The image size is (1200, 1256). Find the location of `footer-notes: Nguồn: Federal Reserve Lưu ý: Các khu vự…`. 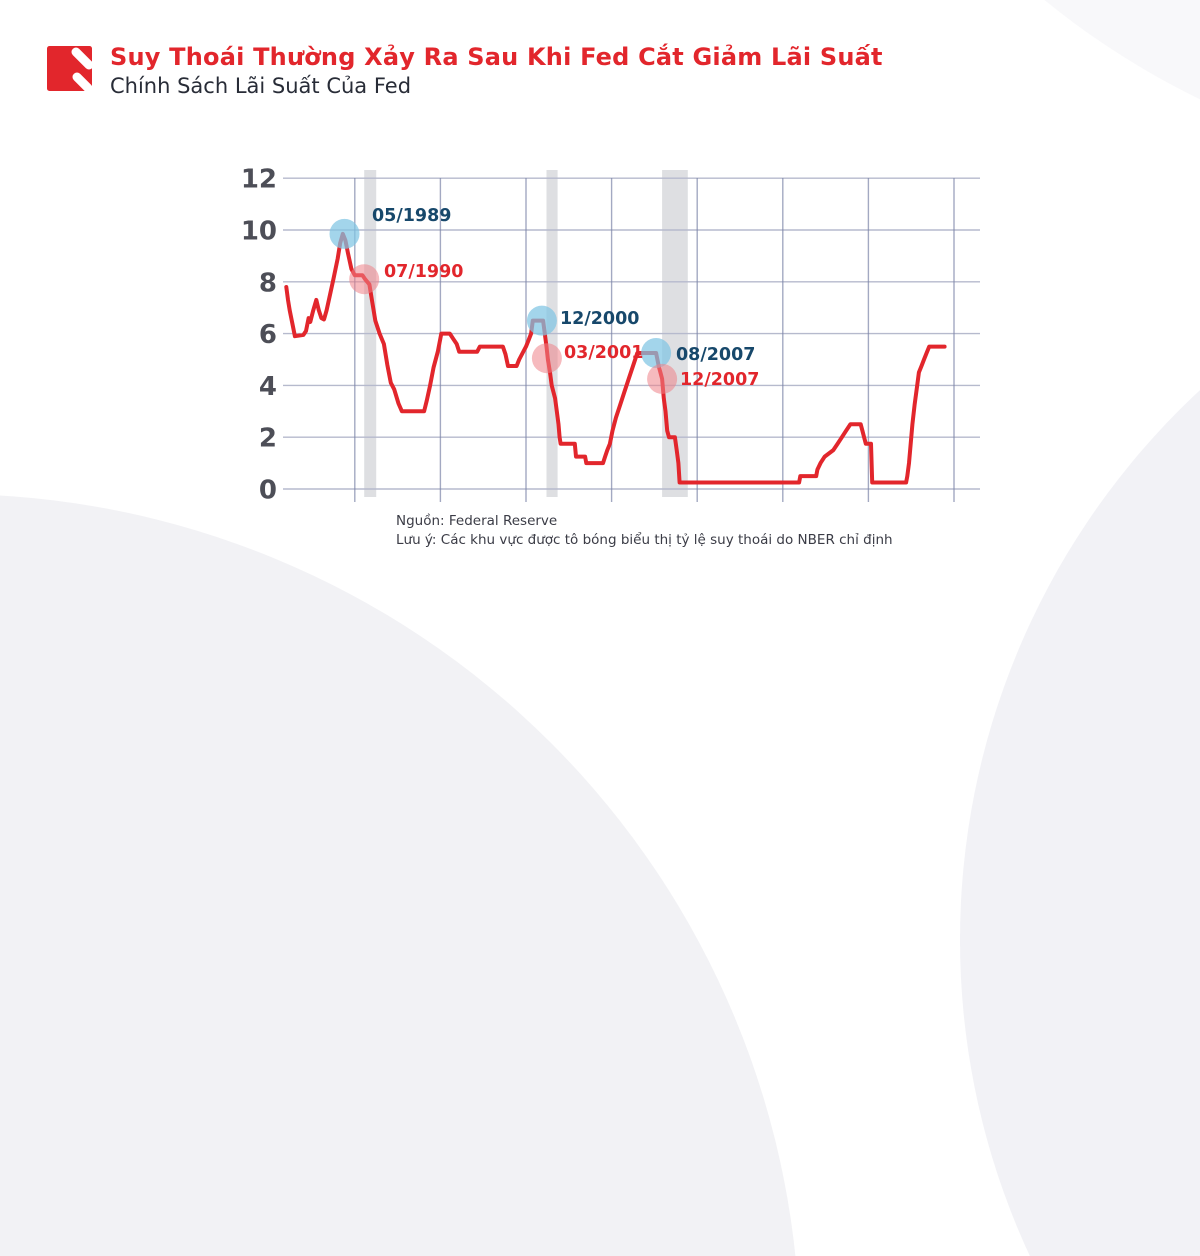

footer-notes: Nguồn: Federal Reserve Lưu ý: Các khu vự… is located at coordinates (644, 531).